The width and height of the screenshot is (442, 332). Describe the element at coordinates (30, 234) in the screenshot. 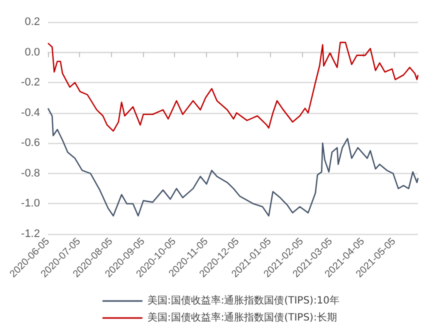

I see `y-tick-label: -1.2` at that location.